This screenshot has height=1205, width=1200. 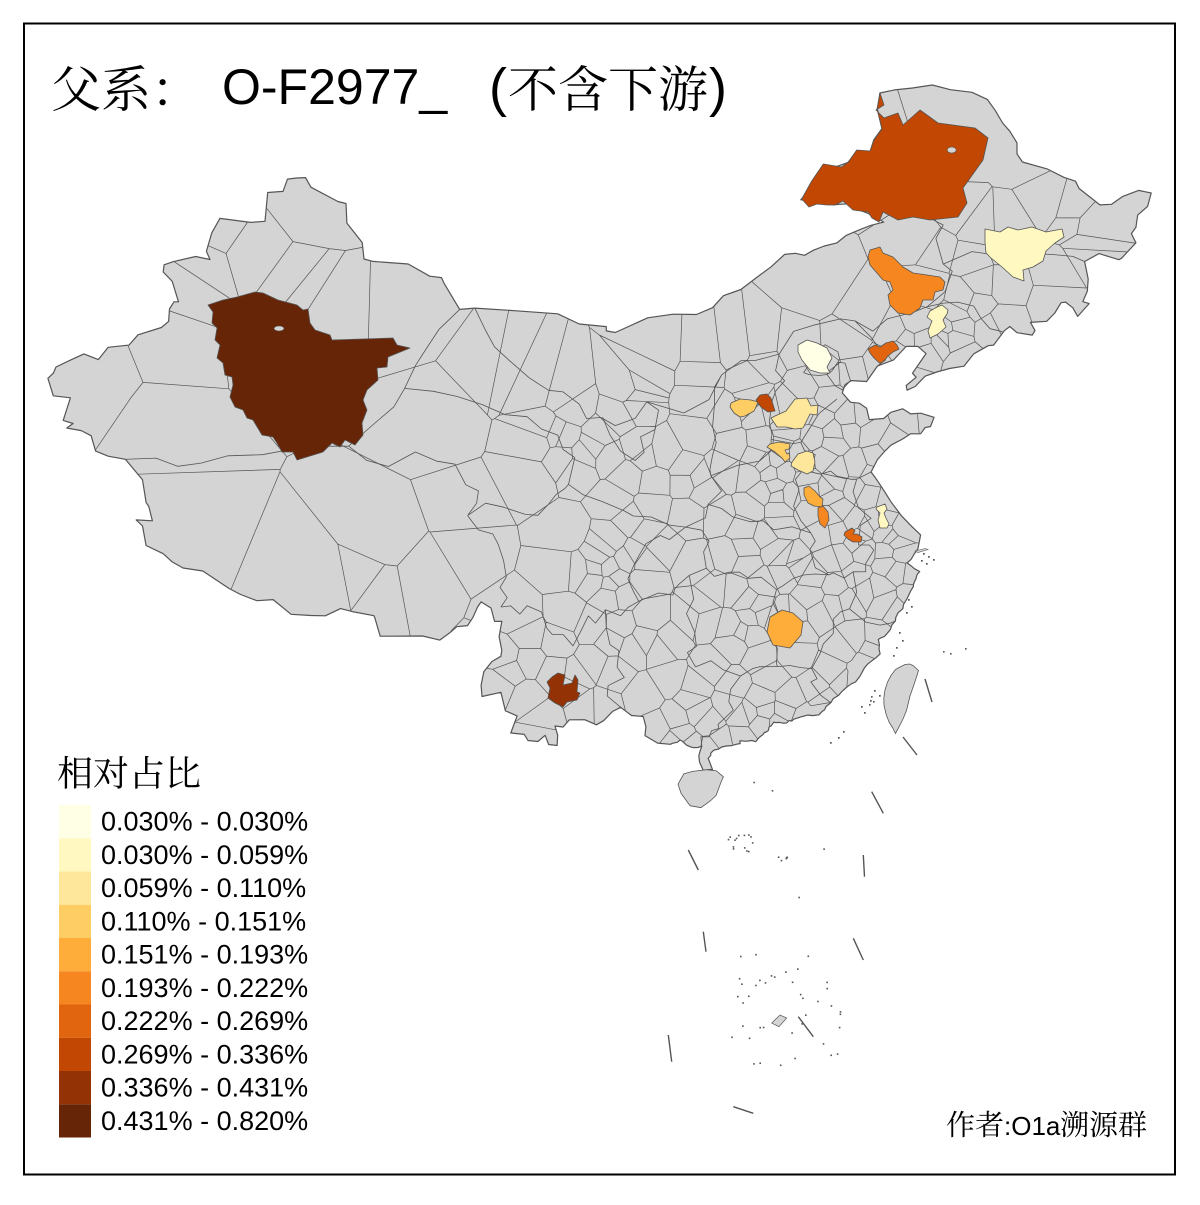 I want to click on svg-text: 0.336% - 0.431%, so click(x=204, y=1088).